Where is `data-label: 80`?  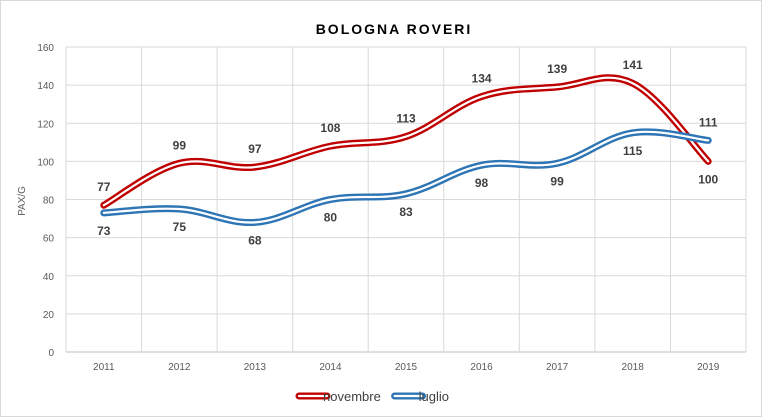
data-label: 80 is located at coordinates (331, 218).